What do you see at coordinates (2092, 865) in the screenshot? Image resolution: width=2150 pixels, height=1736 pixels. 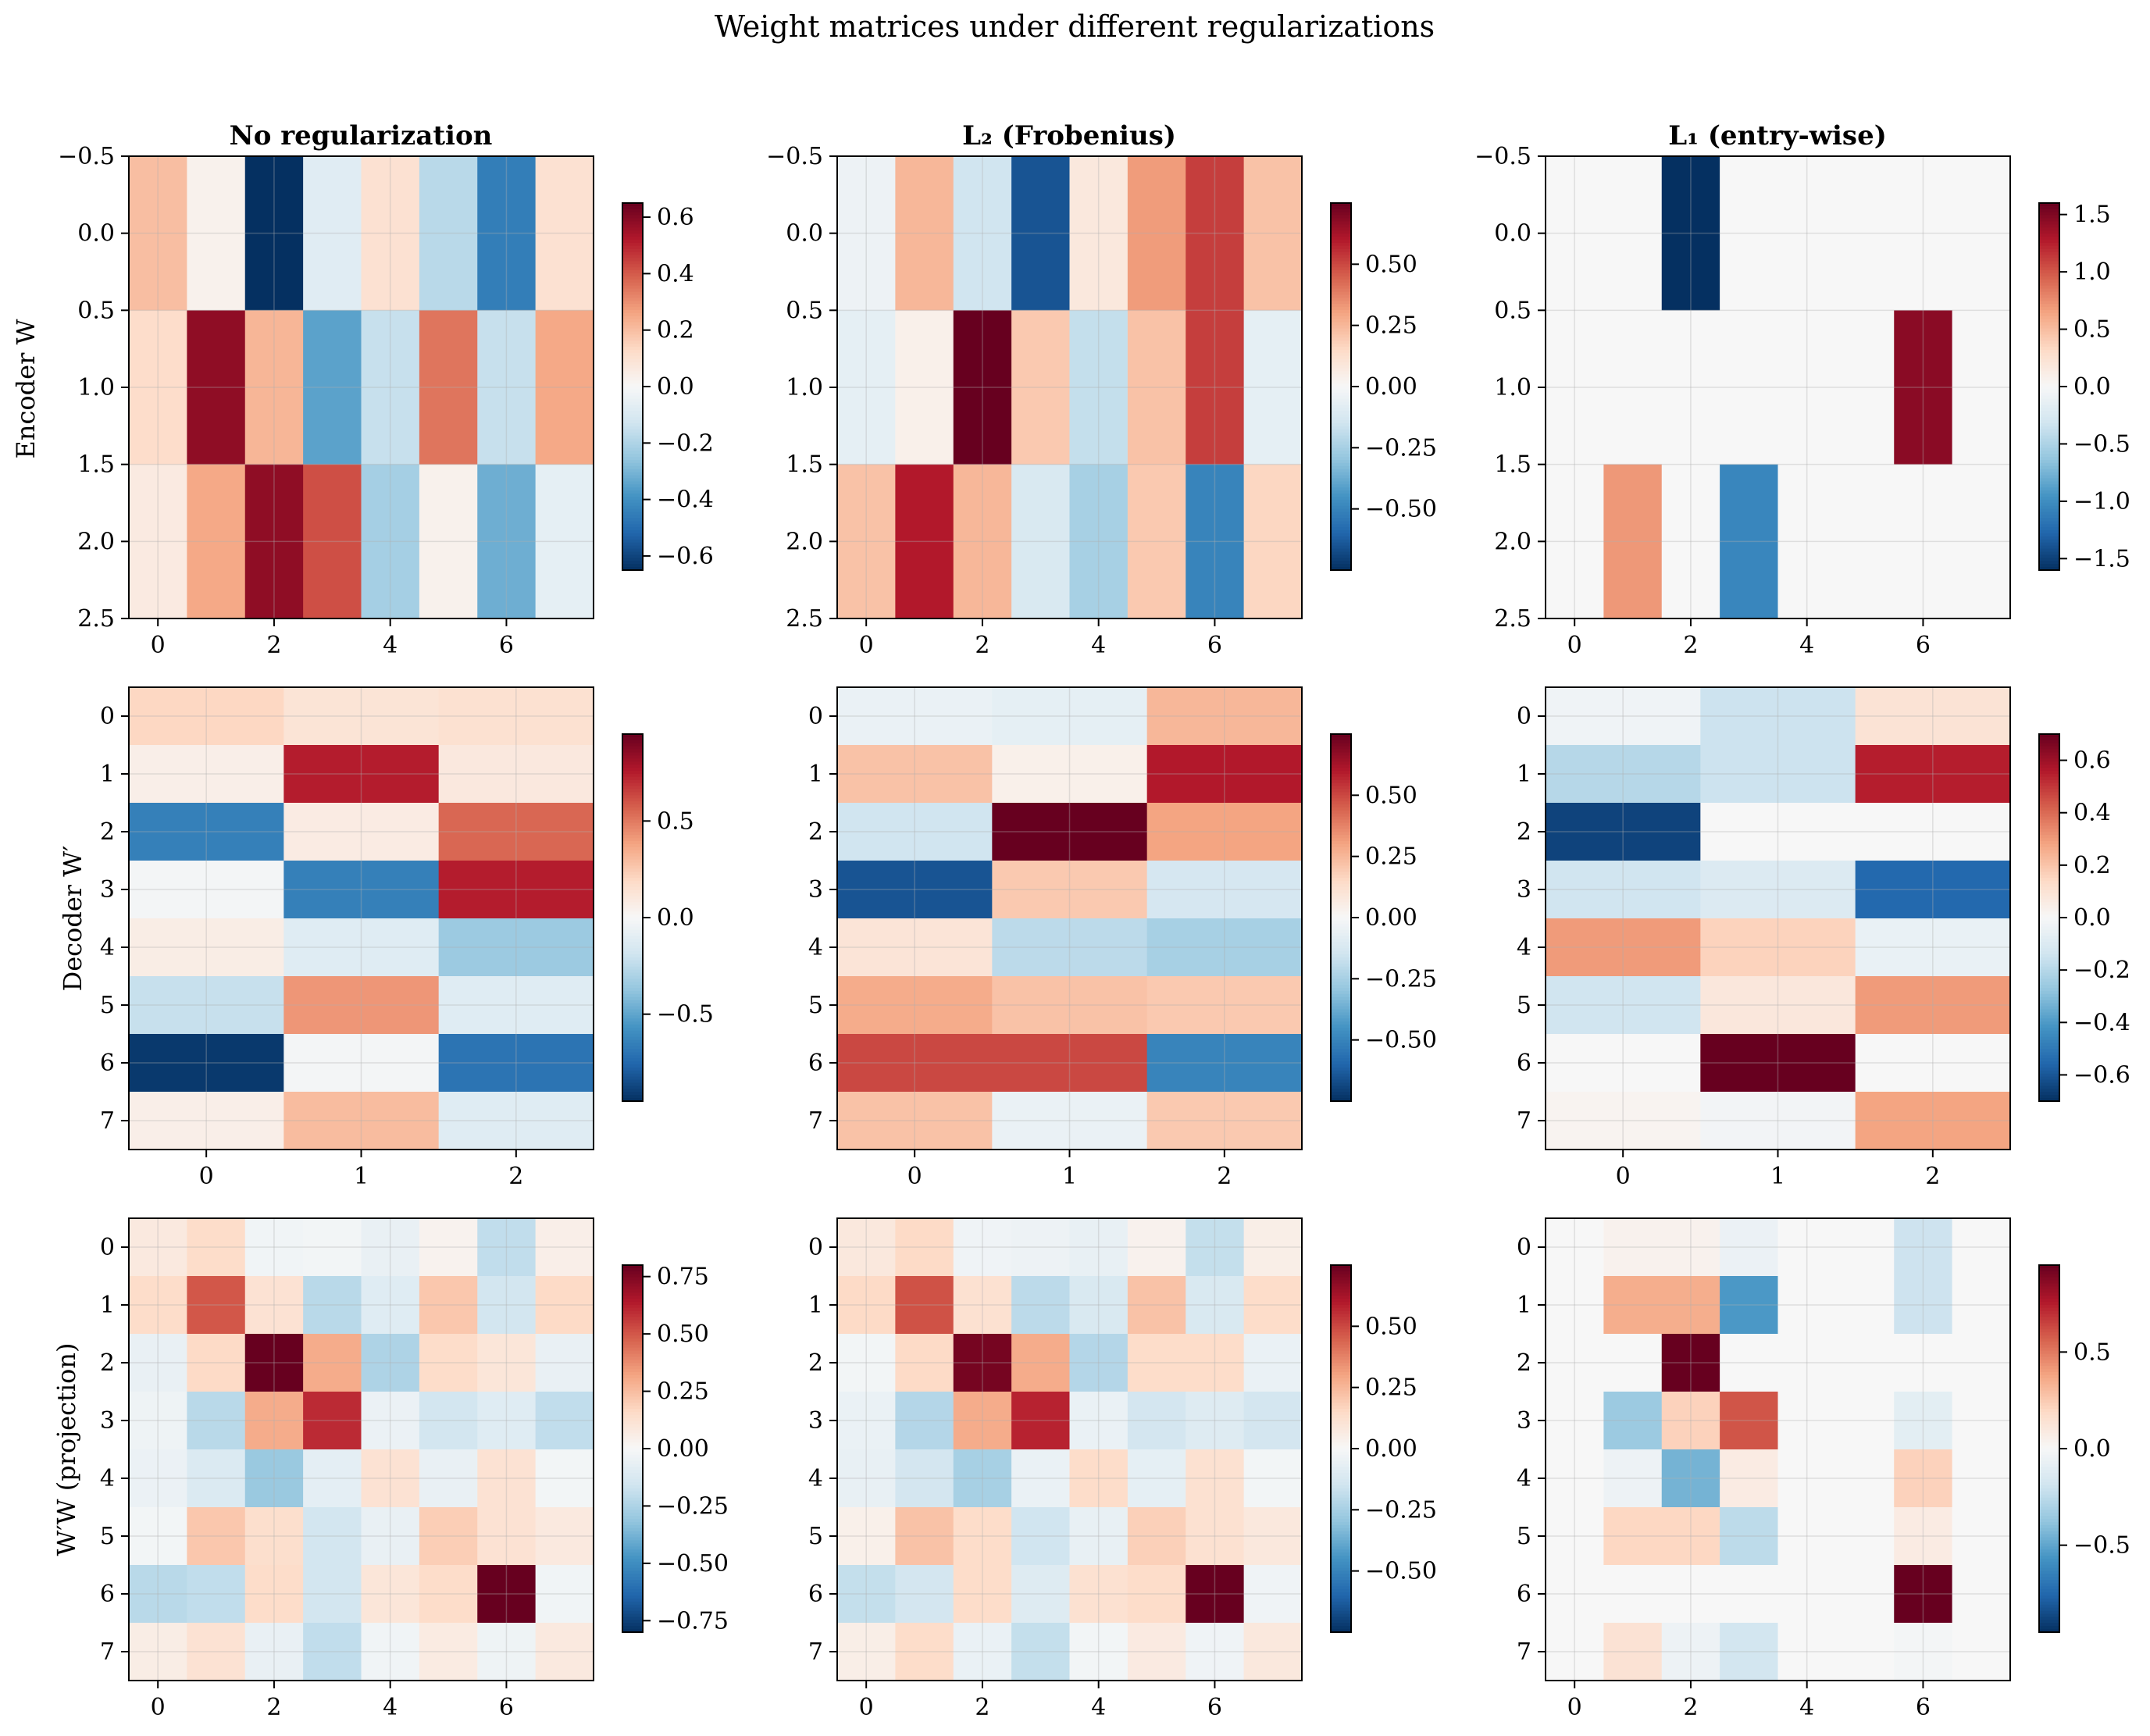 I see `colorbar-tick-label: 0.2` at bounding box center [2092, 865].